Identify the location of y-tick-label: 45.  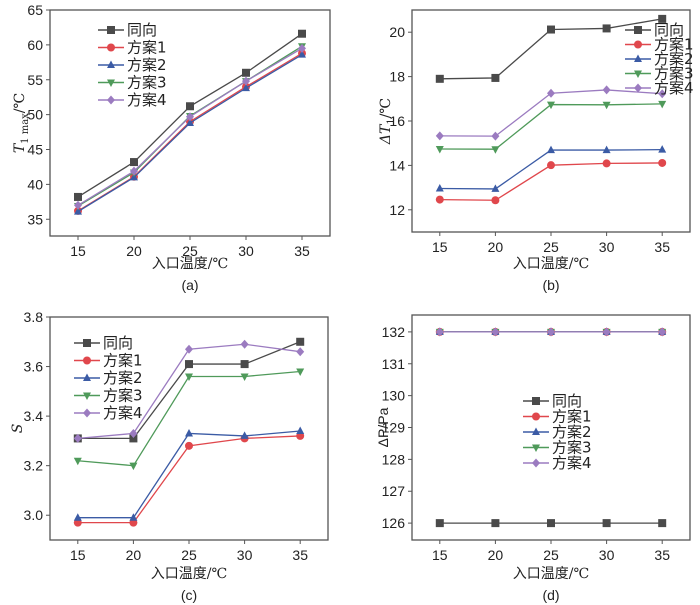
(35, 150).